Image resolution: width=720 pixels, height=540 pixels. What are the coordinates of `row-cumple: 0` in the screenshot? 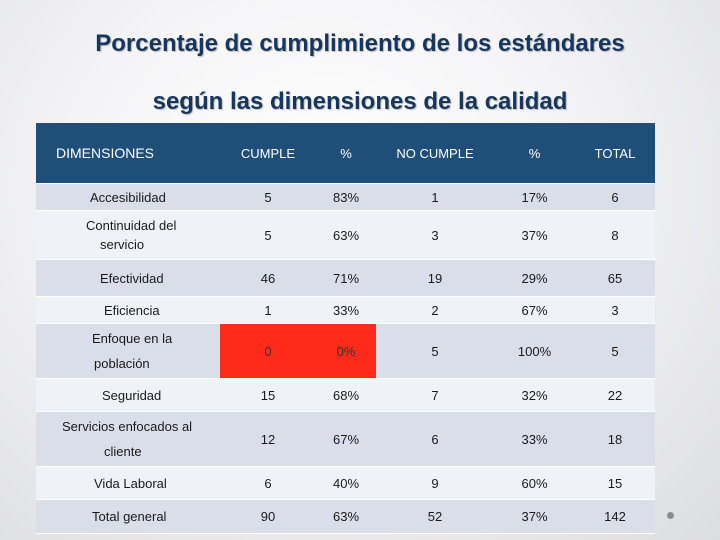 It's located at (268, 351).